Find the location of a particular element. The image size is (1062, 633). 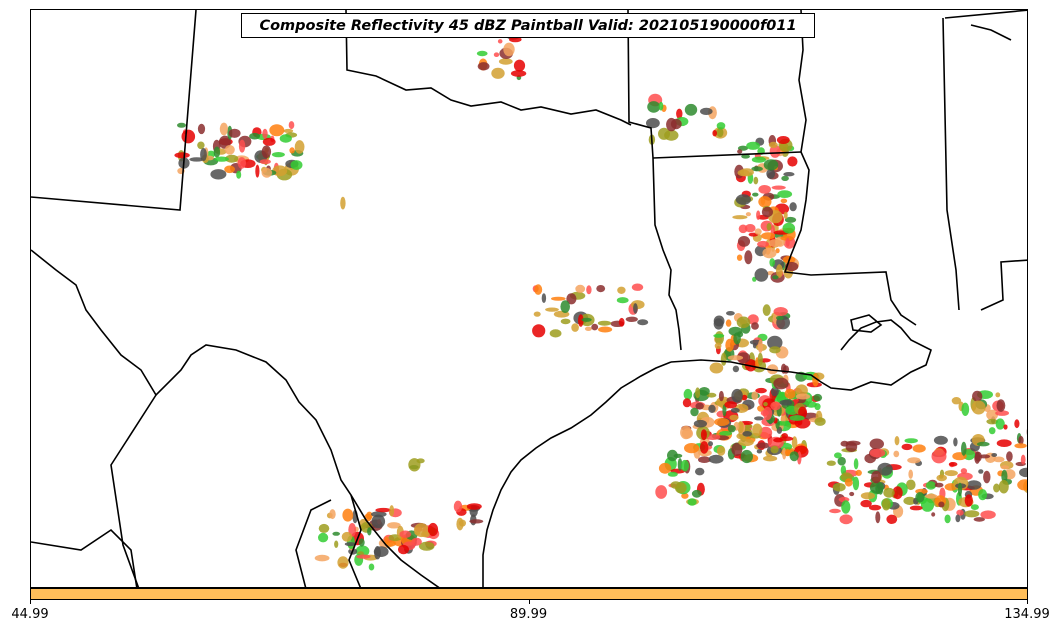

border-nm-az is located at coordinates (114, 110).